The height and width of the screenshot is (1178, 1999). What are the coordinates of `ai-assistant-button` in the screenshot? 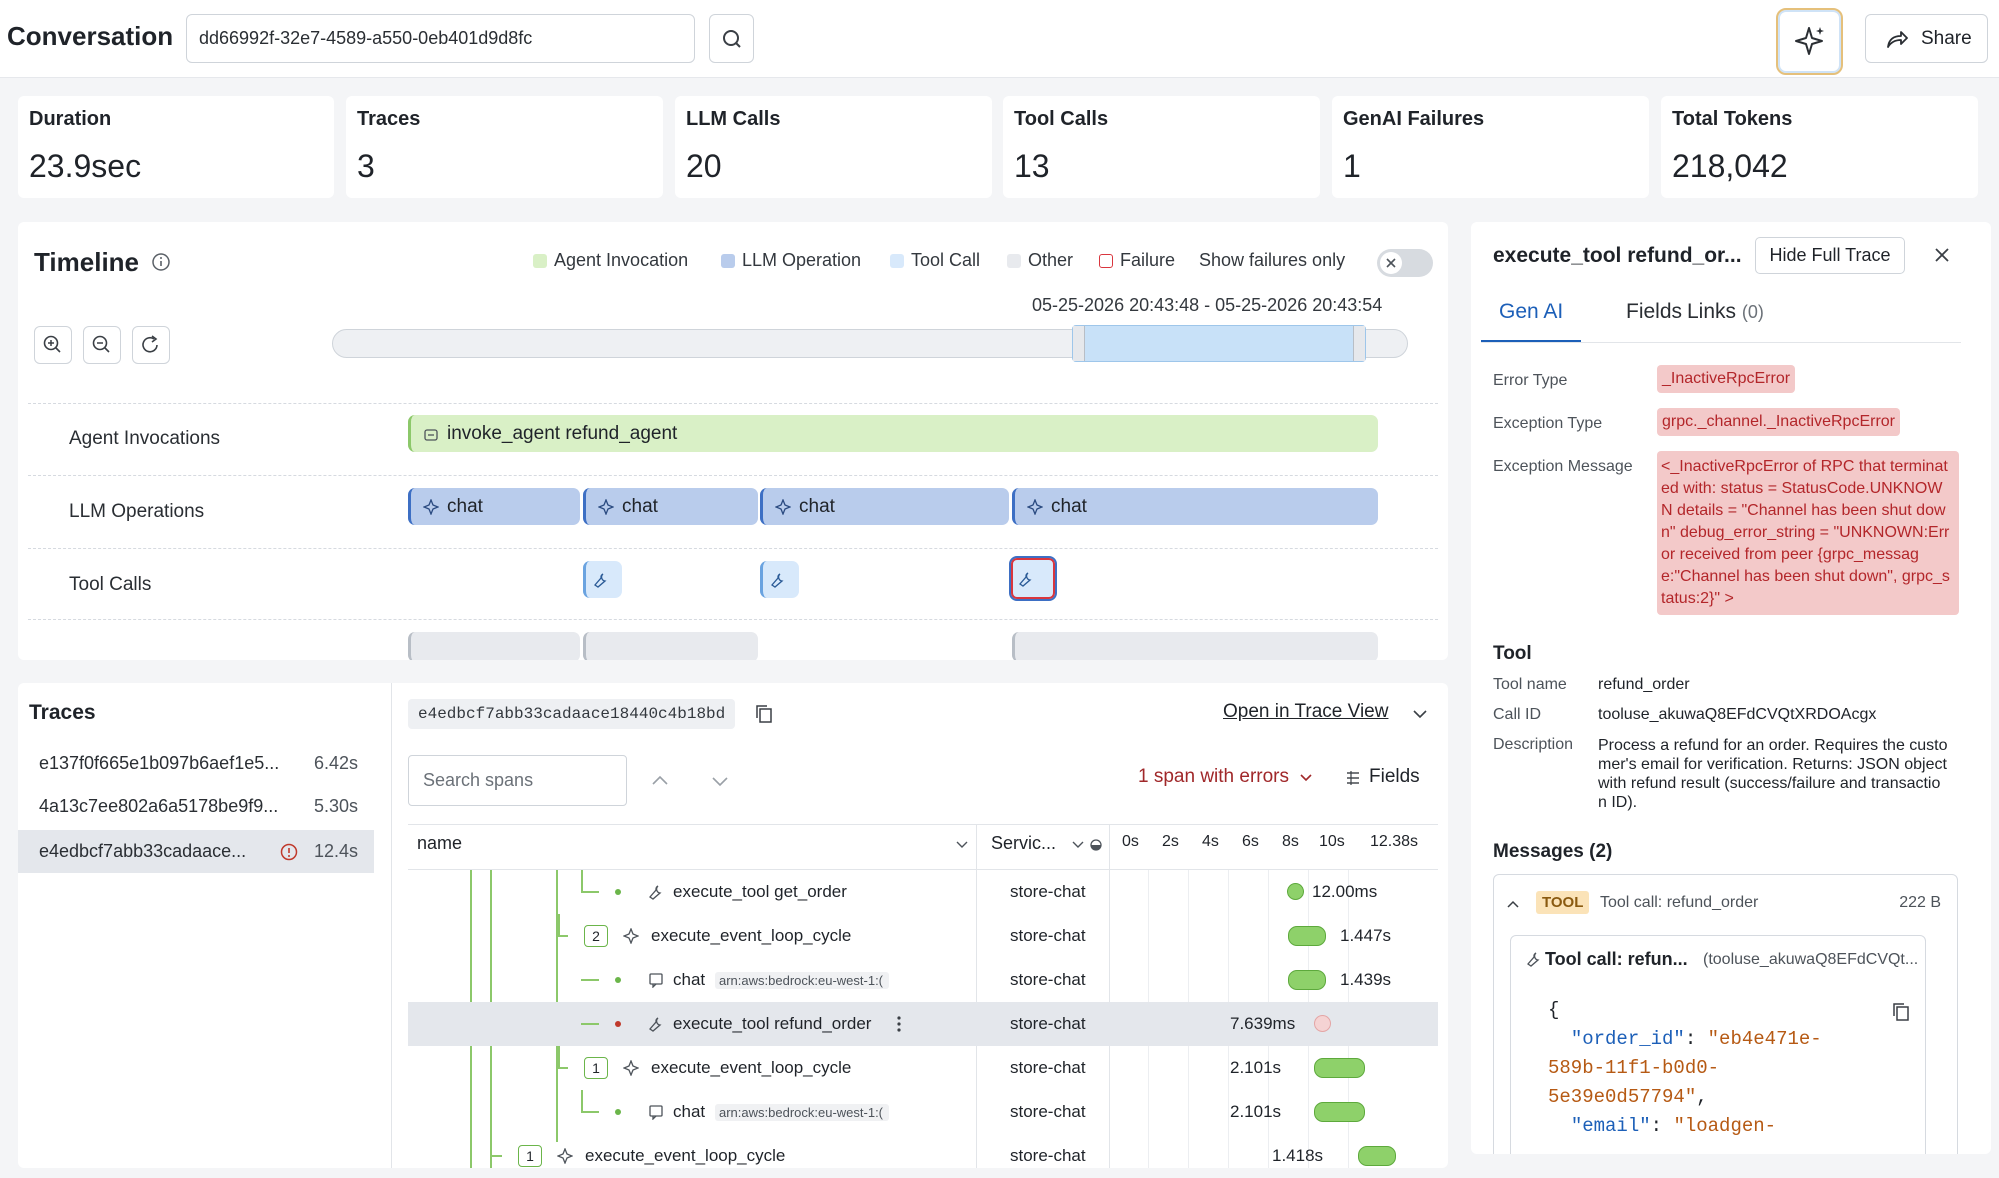 It's located at (1809, 41).